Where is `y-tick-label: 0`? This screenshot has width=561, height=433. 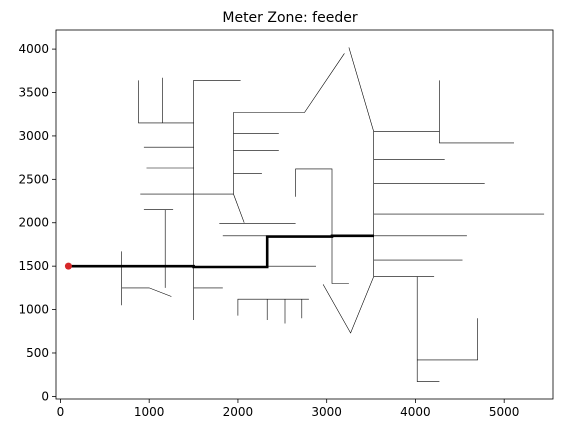 y-tick-label: 0 is located at coordinates (45, 396).